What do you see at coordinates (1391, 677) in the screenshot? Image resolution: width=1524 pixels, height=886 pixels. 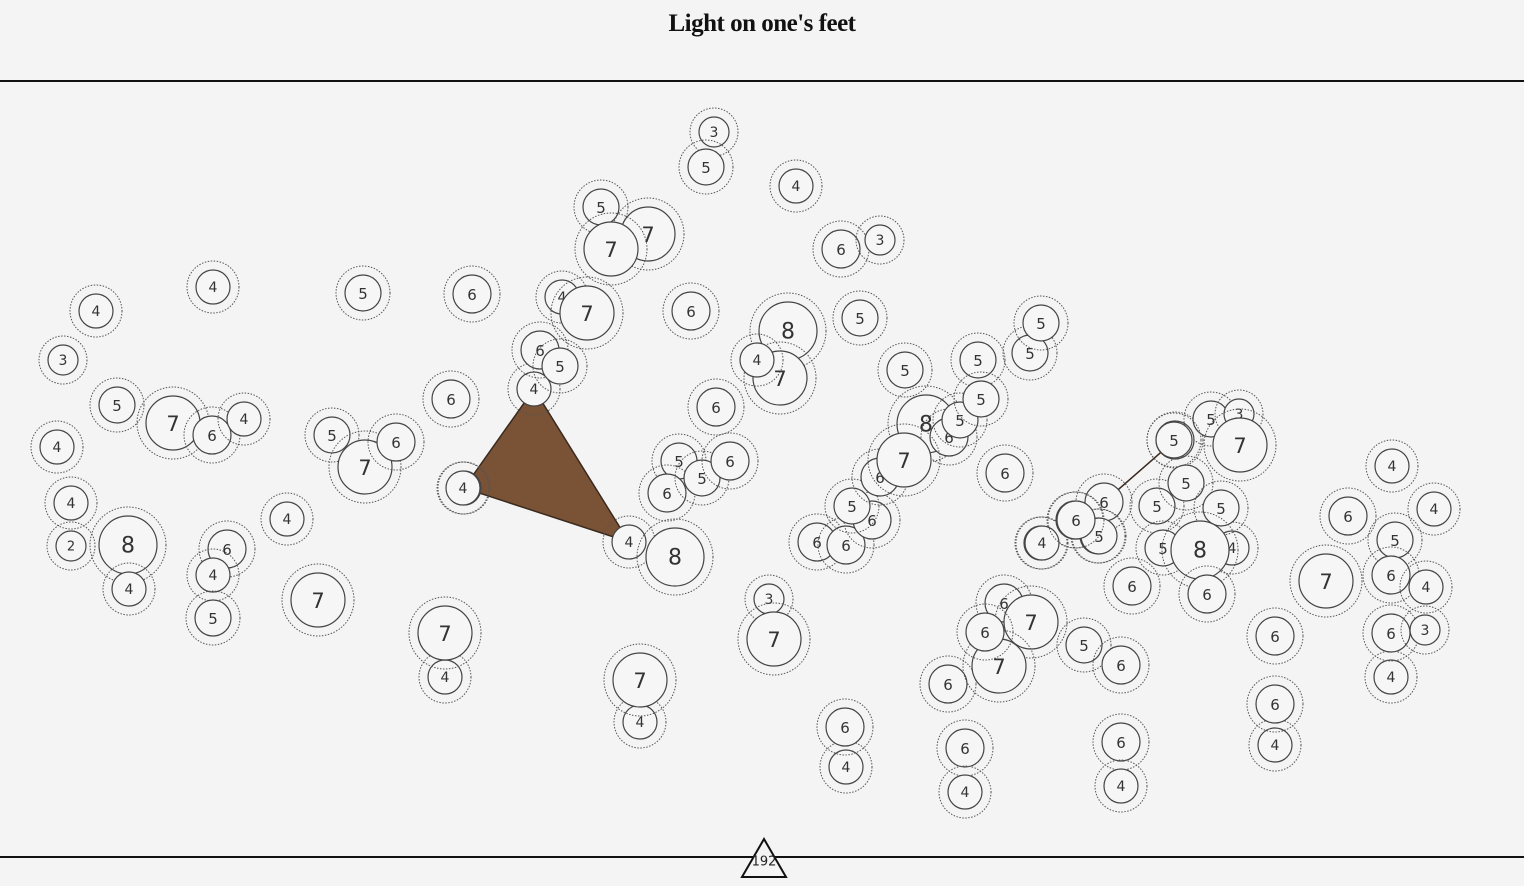 I see `node-n111: 4` at bounding box center [1391, 677].